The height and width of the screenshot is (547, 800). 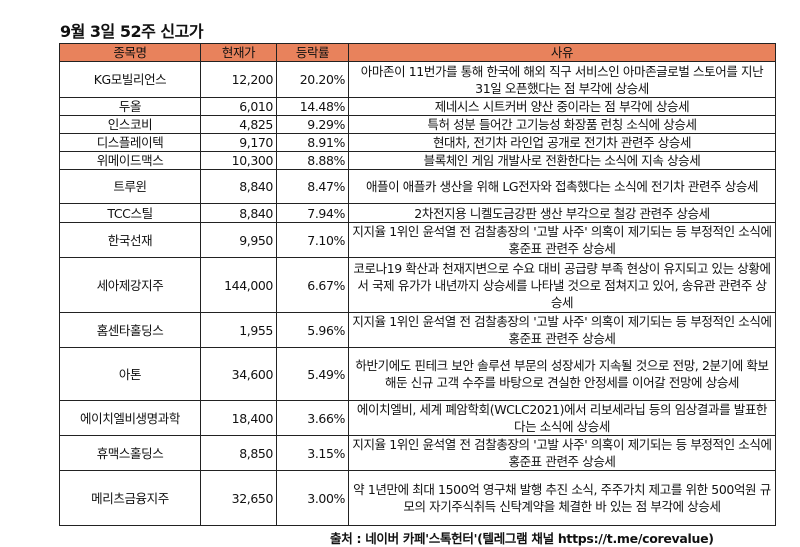 I want to click on stock-name: 에이치엘비생명과학, so click(x=130, y=418).